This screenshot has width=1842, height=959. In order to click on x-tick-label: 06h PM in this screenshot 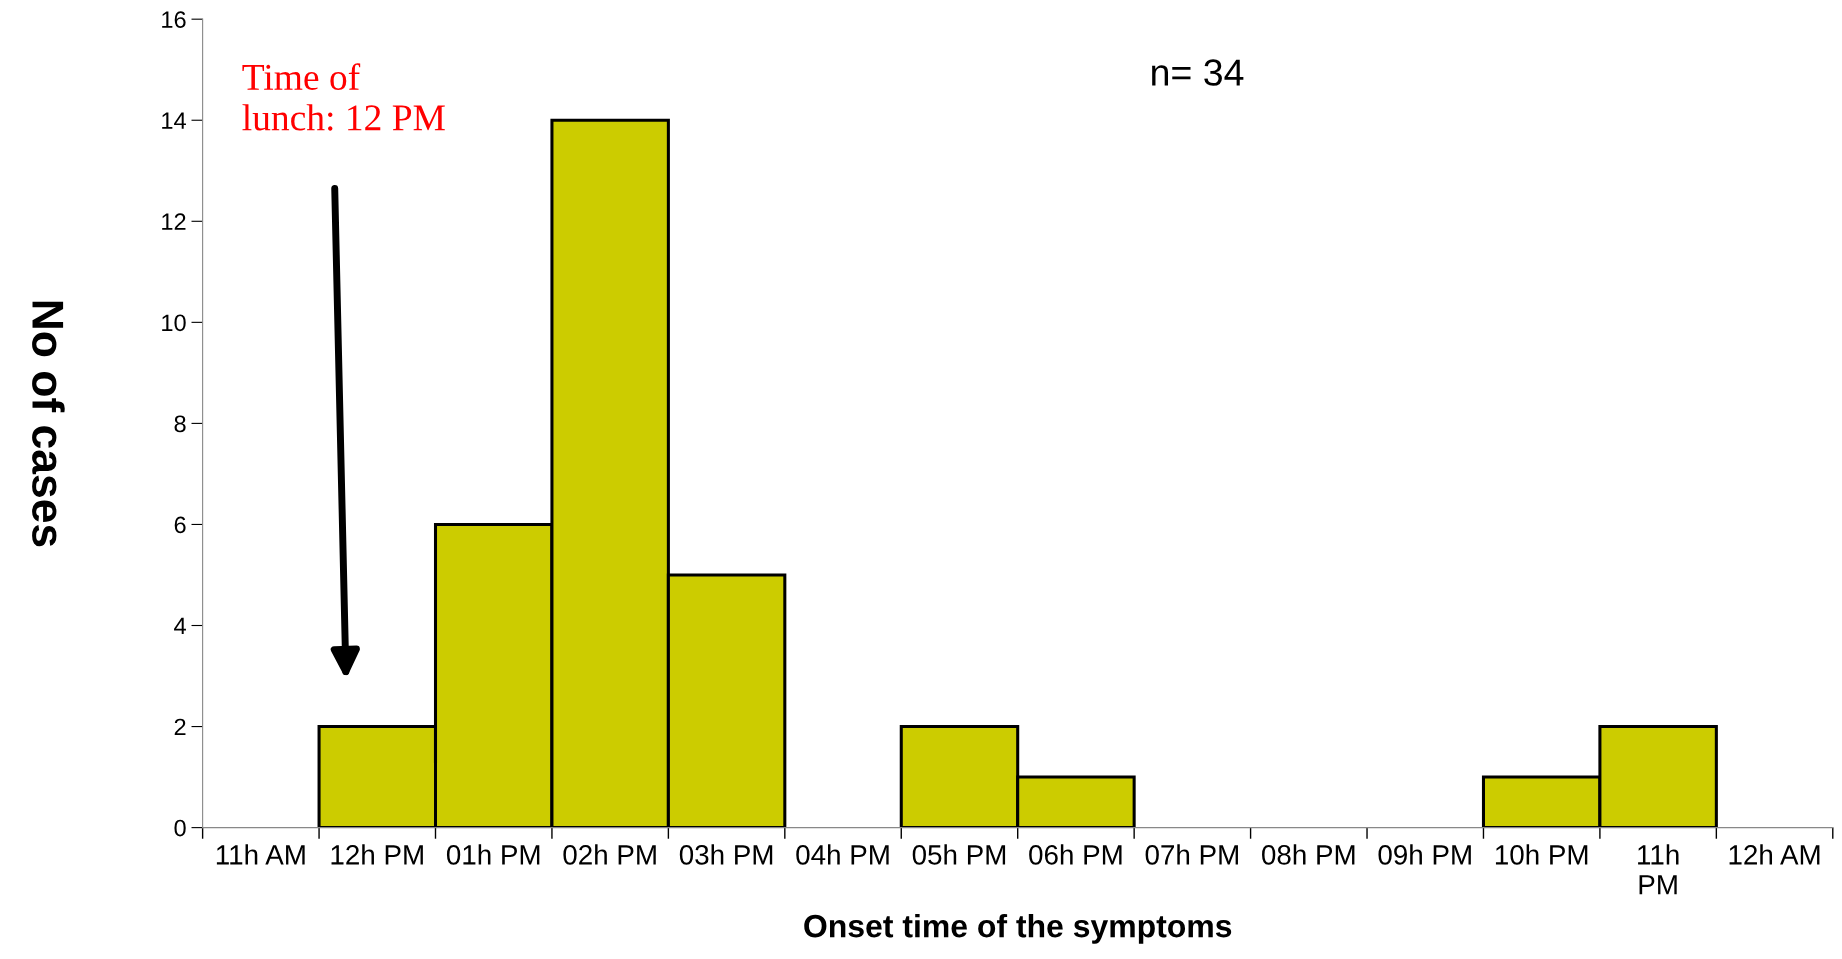, I will do `click(1075, 854)`.